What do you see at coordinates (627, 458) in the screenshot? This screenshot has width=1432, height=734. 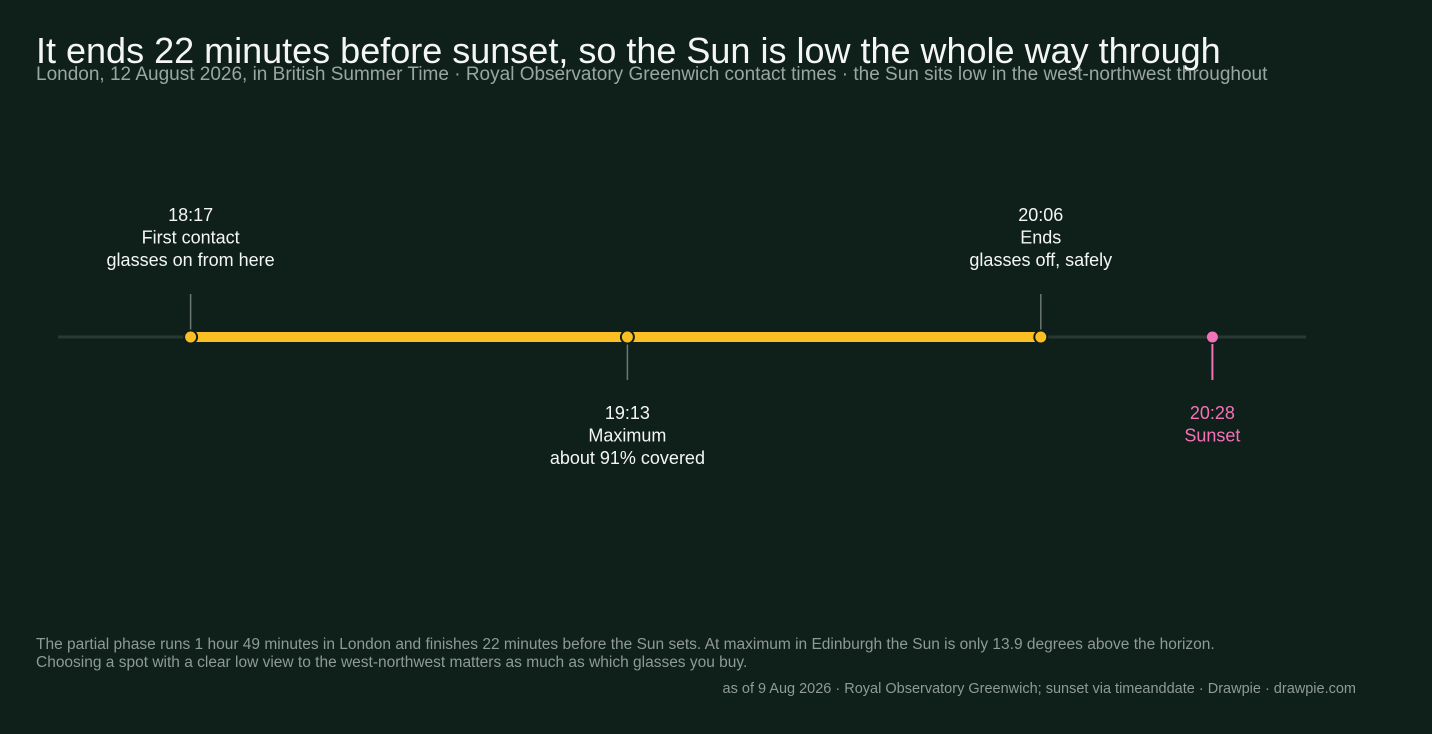 I see `event-note-maximum: about 91% covered` at bounding box center [627, 458].